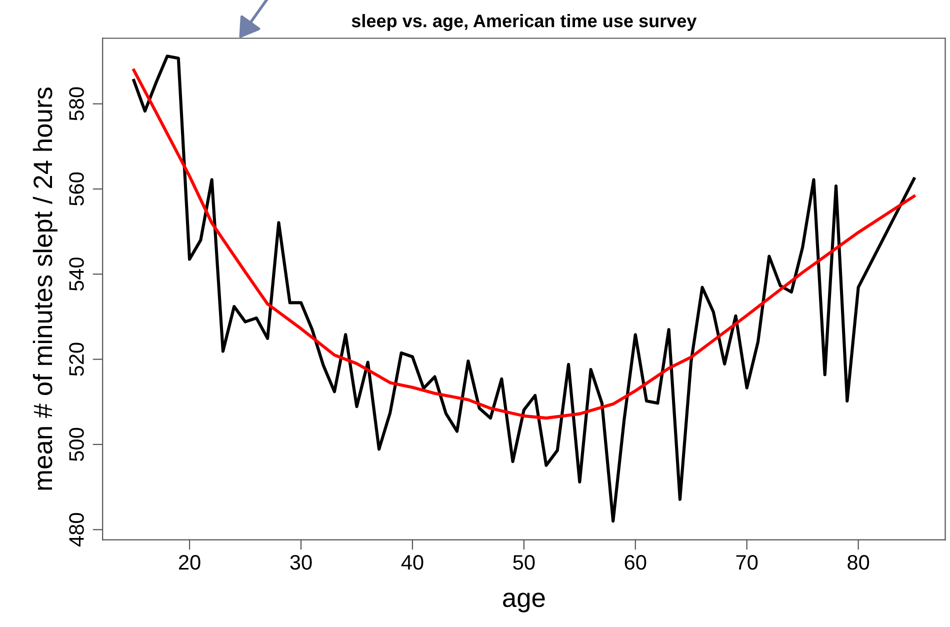  What do you see at coordinates (412, 562) in the screenshot?
I see `x-tick-label: 40` at bounding box center [412, 562].